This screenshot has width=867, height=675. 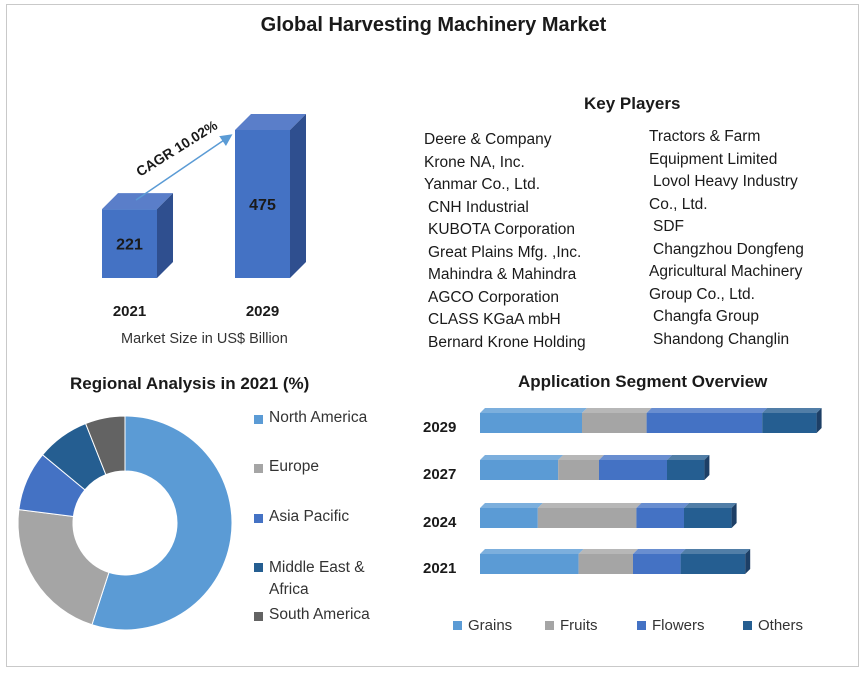 I want to click on player-item: Co., Ltd., so click(x=678, y=204).